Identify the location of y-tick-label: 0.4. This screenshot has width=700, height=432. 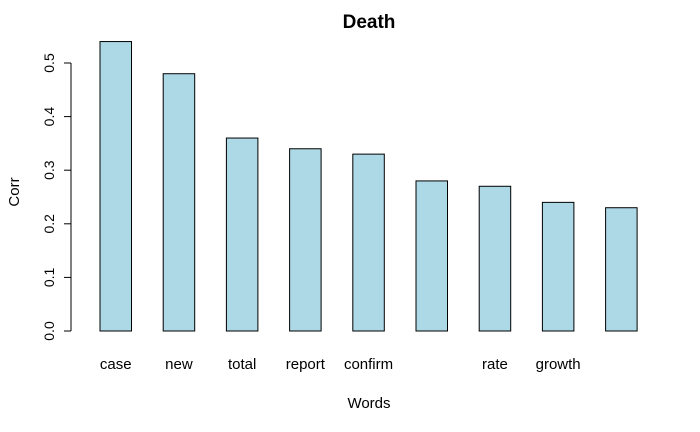
(49, 117).